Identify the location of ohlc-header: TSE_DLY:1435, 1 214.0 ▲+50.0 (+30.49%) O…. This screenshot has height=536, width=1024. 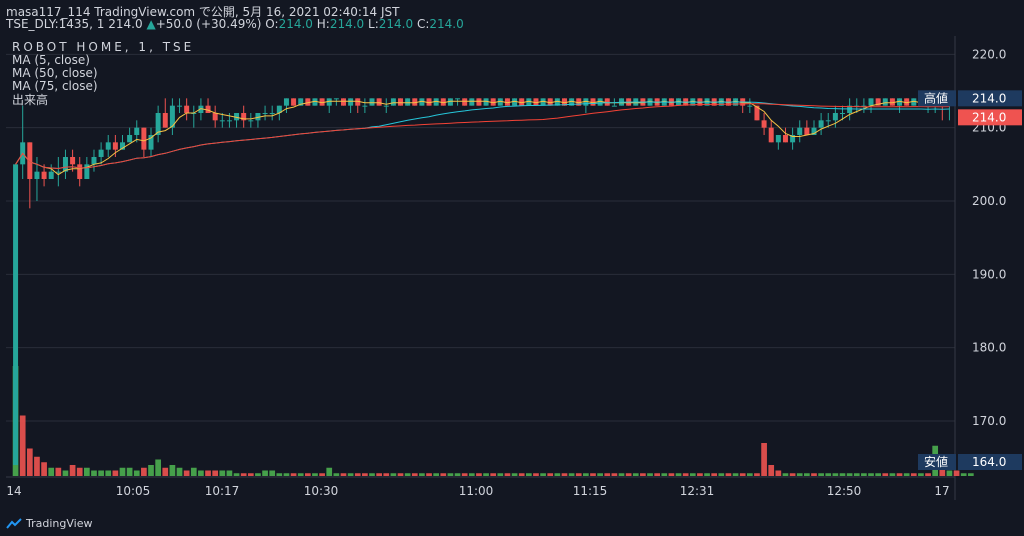
(235, 24).